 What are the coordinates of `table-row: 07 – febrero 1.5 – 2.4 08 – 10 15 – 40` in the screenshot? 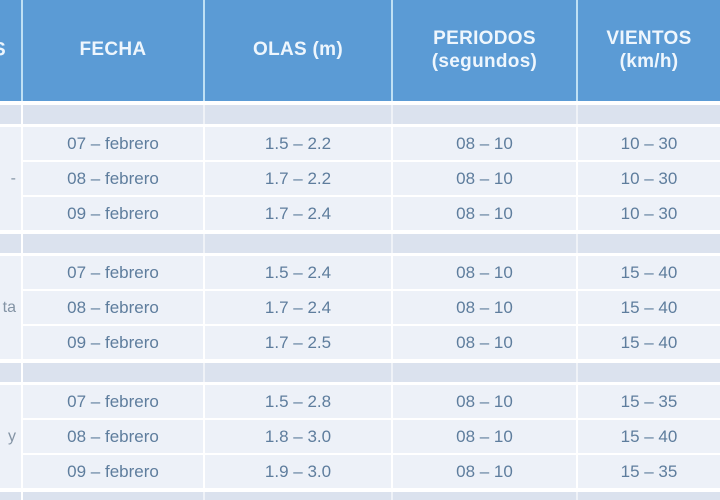 It's located at (371, 272).